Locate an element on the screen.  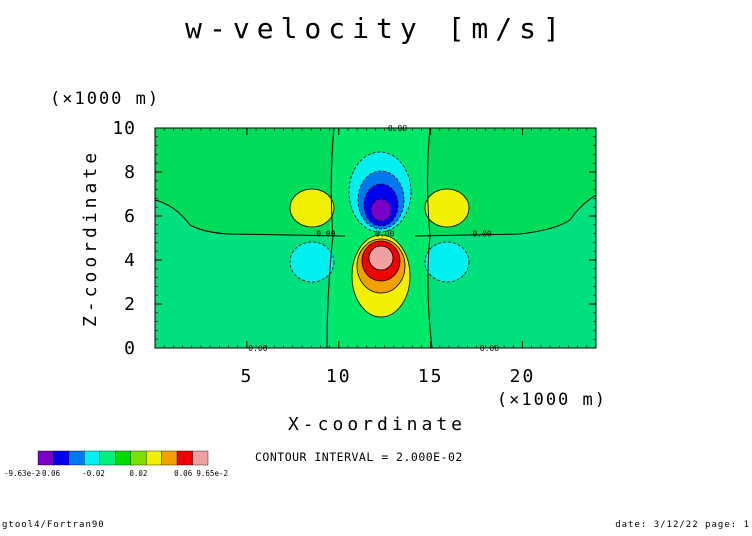
x-tick-label: 5 is located at coordinates (246, 376).